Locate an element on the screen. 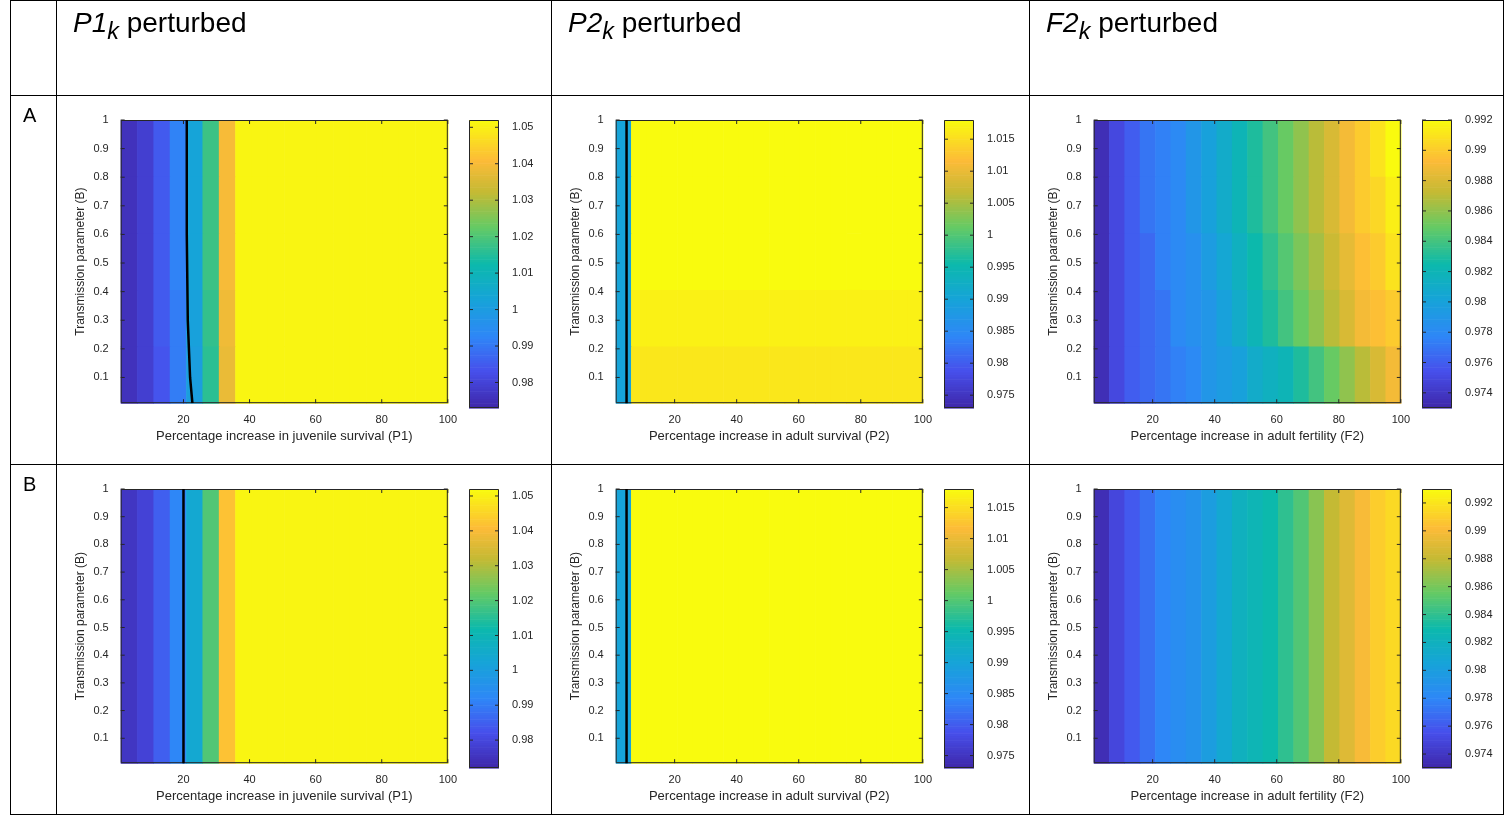 The width and height of the screenshot is (1504, 815). color-bar-label: 0.974 is located at coordinates (1479, 391).